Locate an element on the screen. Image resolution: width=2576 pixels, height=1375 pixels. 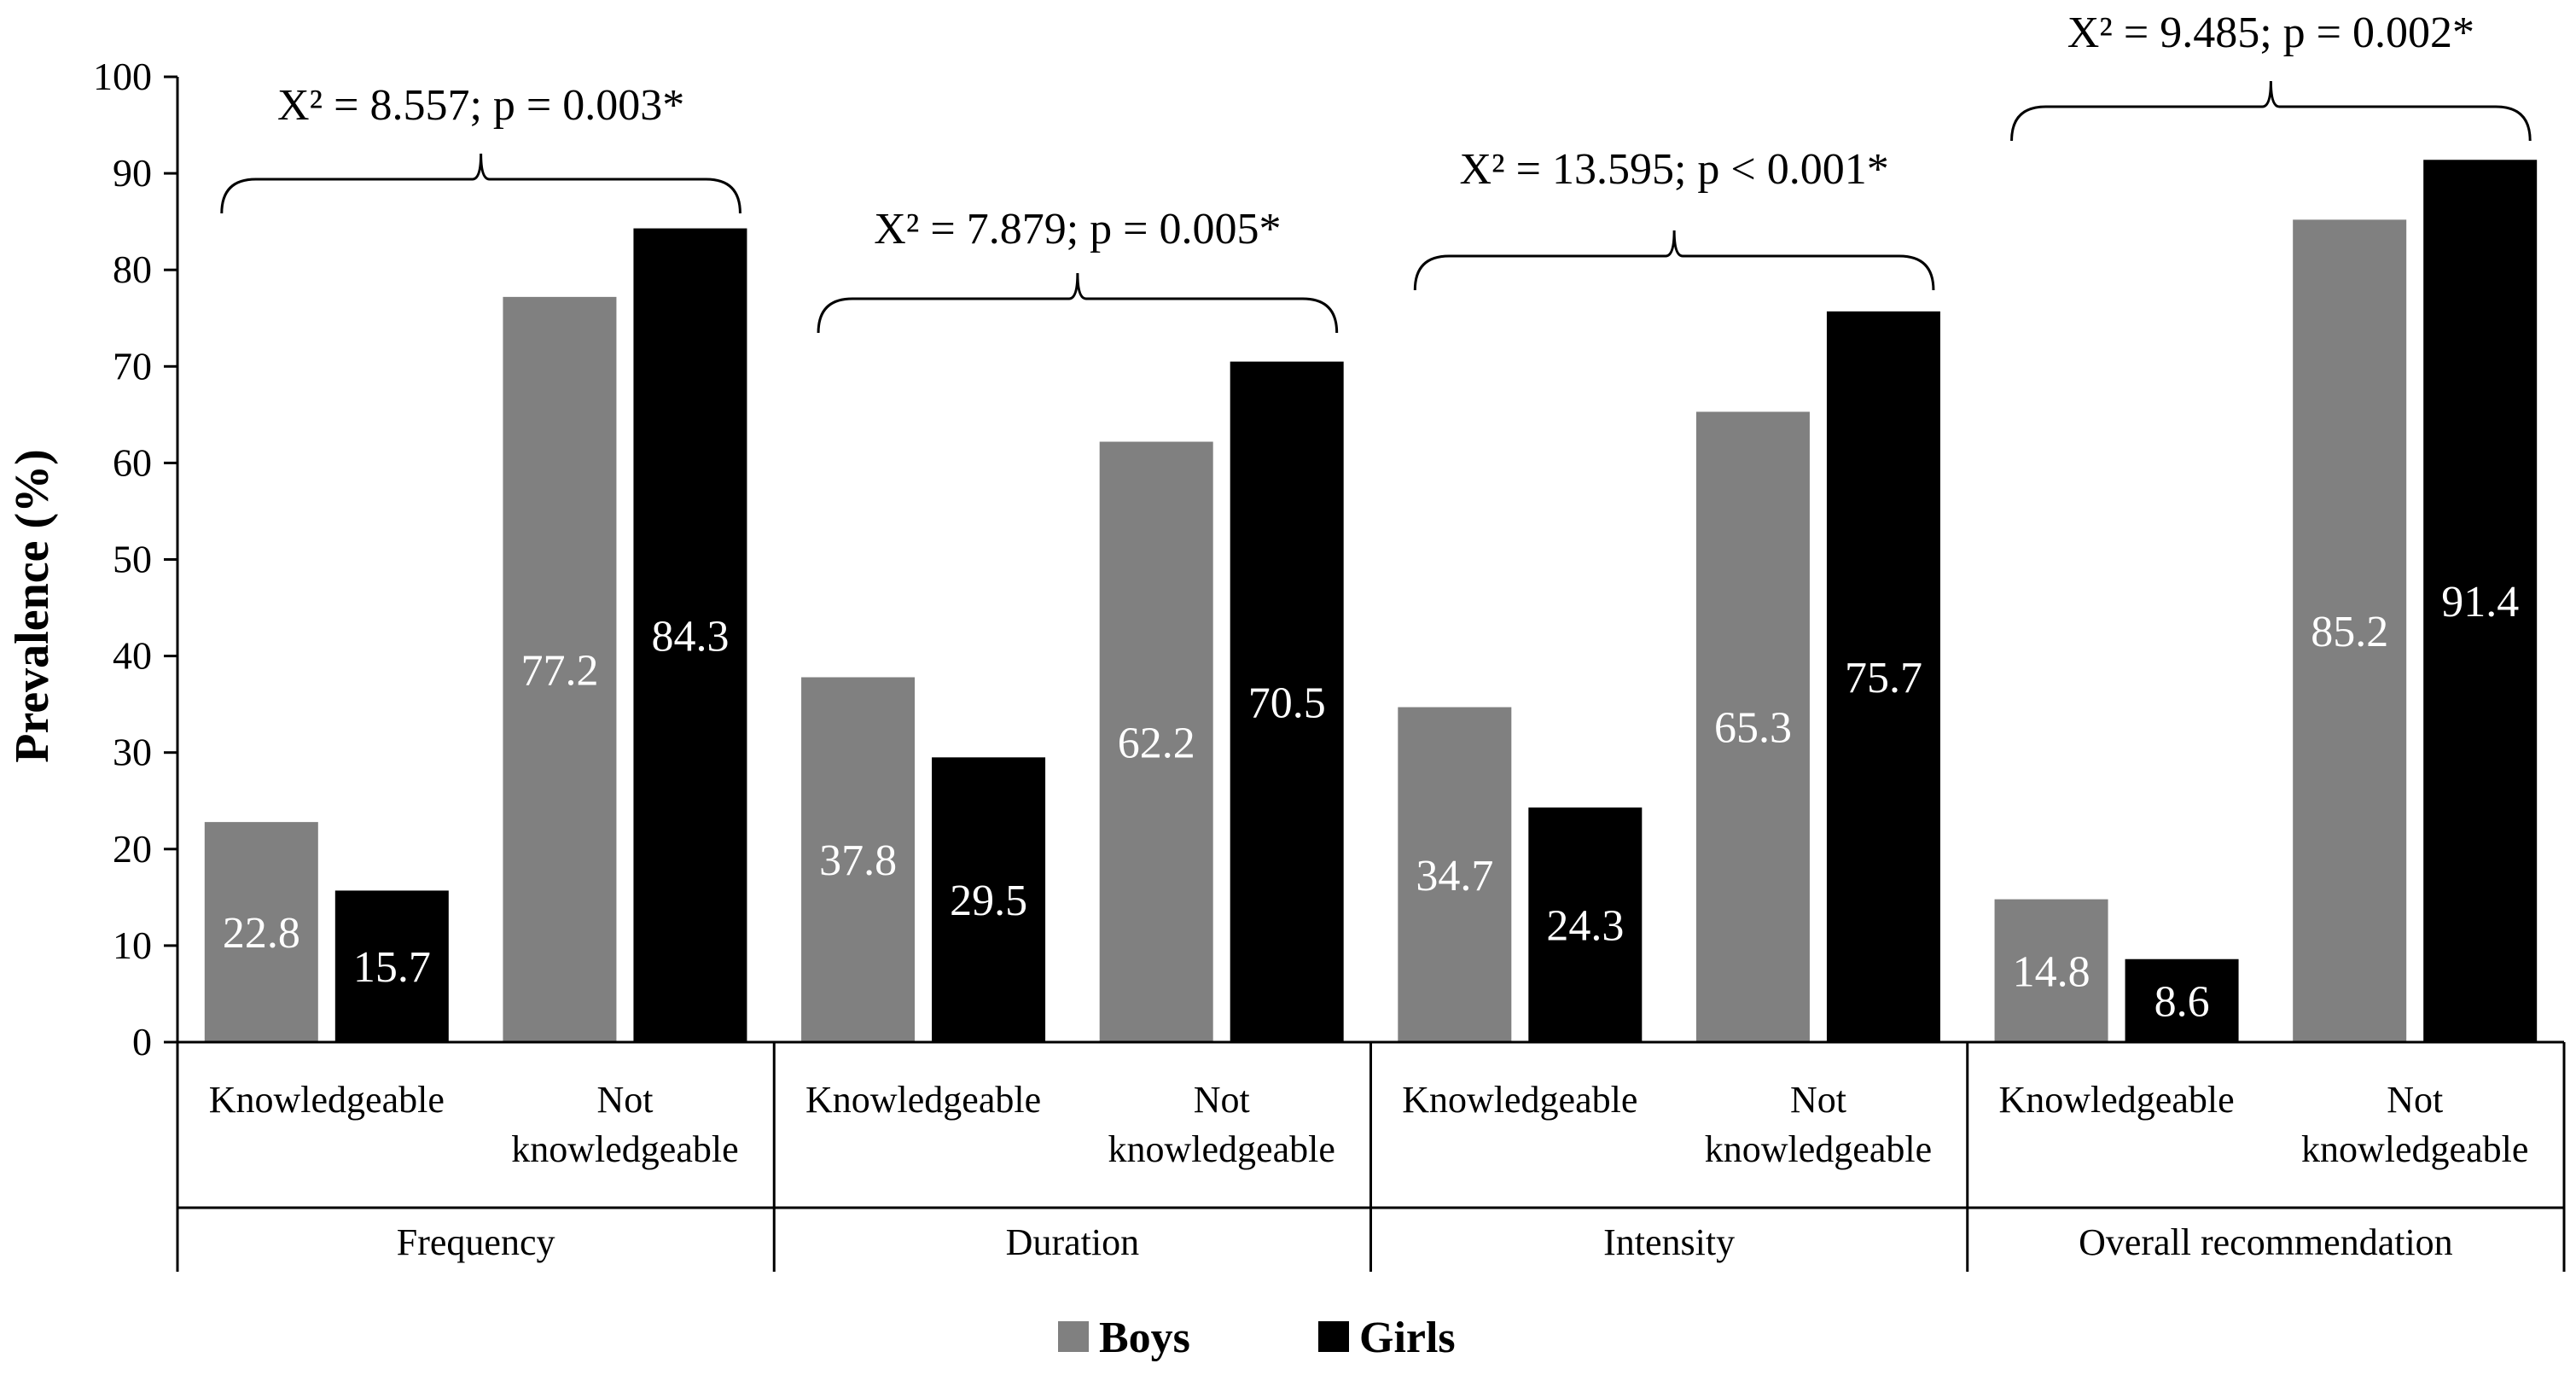
group-label-duration: Duration is located at coordinates (1072, 1242).